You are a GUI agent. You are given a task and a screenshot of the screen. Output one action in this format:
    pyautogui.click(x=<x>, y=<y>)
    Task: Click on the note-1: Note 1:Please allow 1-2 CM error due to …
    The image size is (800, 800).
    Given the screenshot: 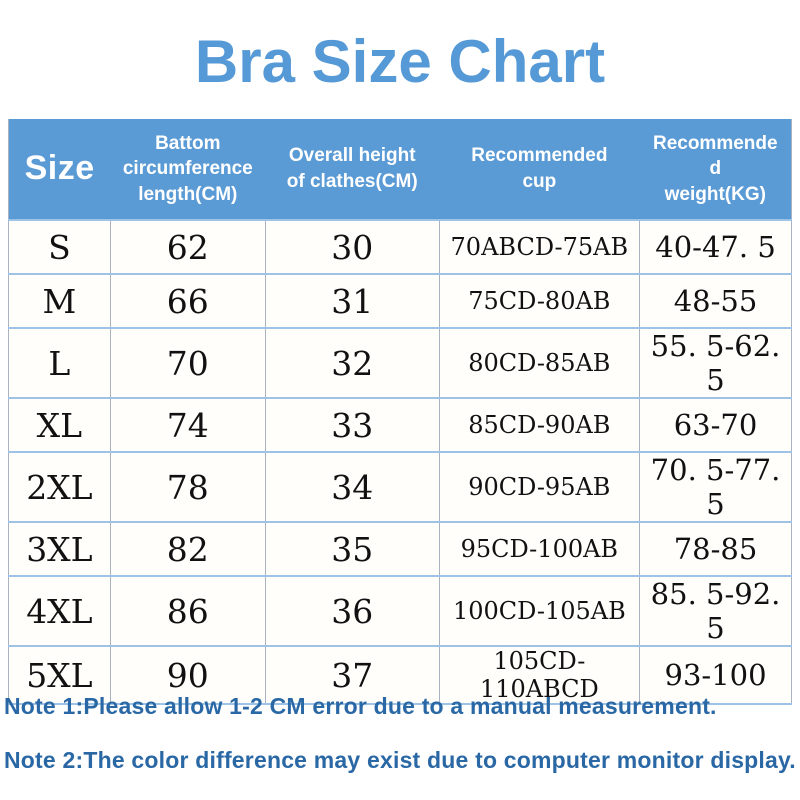 What is the action you would take?
    pyautogui.click(x=360, y=706)
    